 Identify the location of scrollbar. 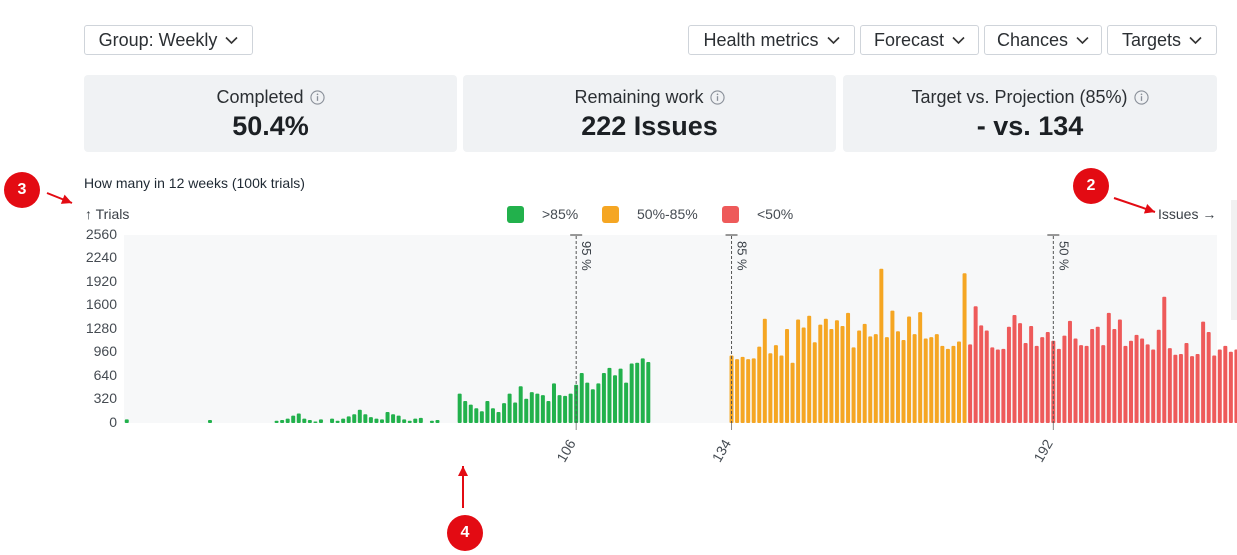
(1234, 260).